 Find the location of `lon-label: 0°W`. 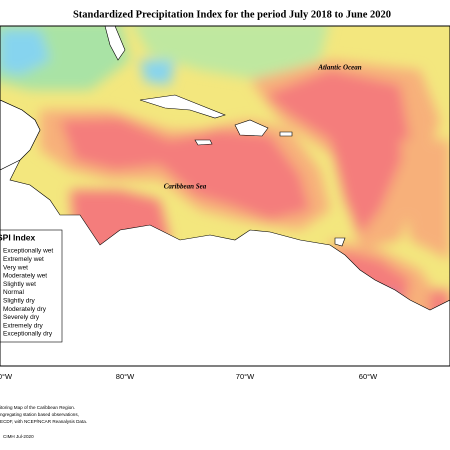

lon-label: 0°W is located at coordinates (6, 376).